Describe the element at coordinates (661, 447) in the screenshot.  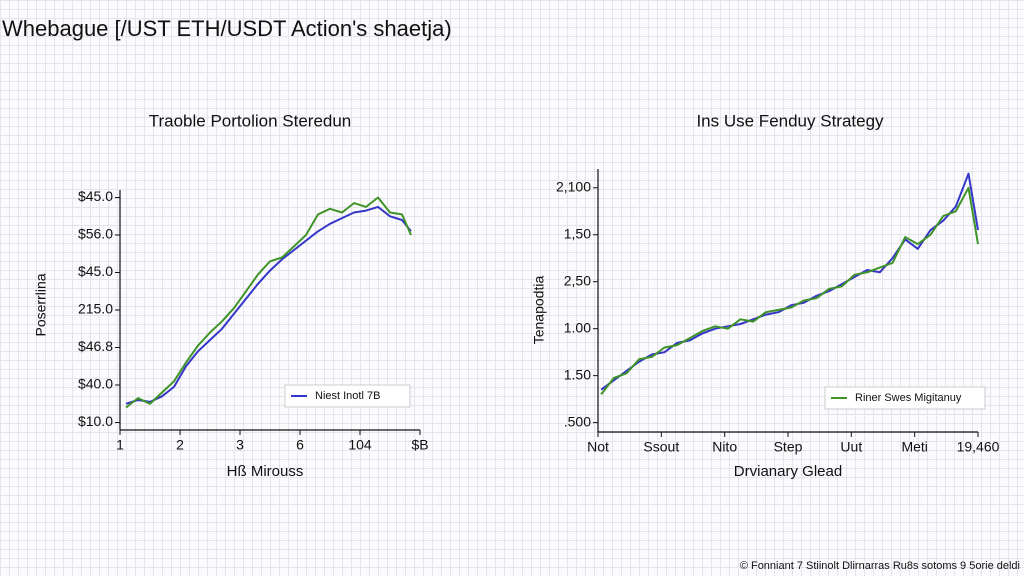
I see `x-tick-label: Ssout` at that location.